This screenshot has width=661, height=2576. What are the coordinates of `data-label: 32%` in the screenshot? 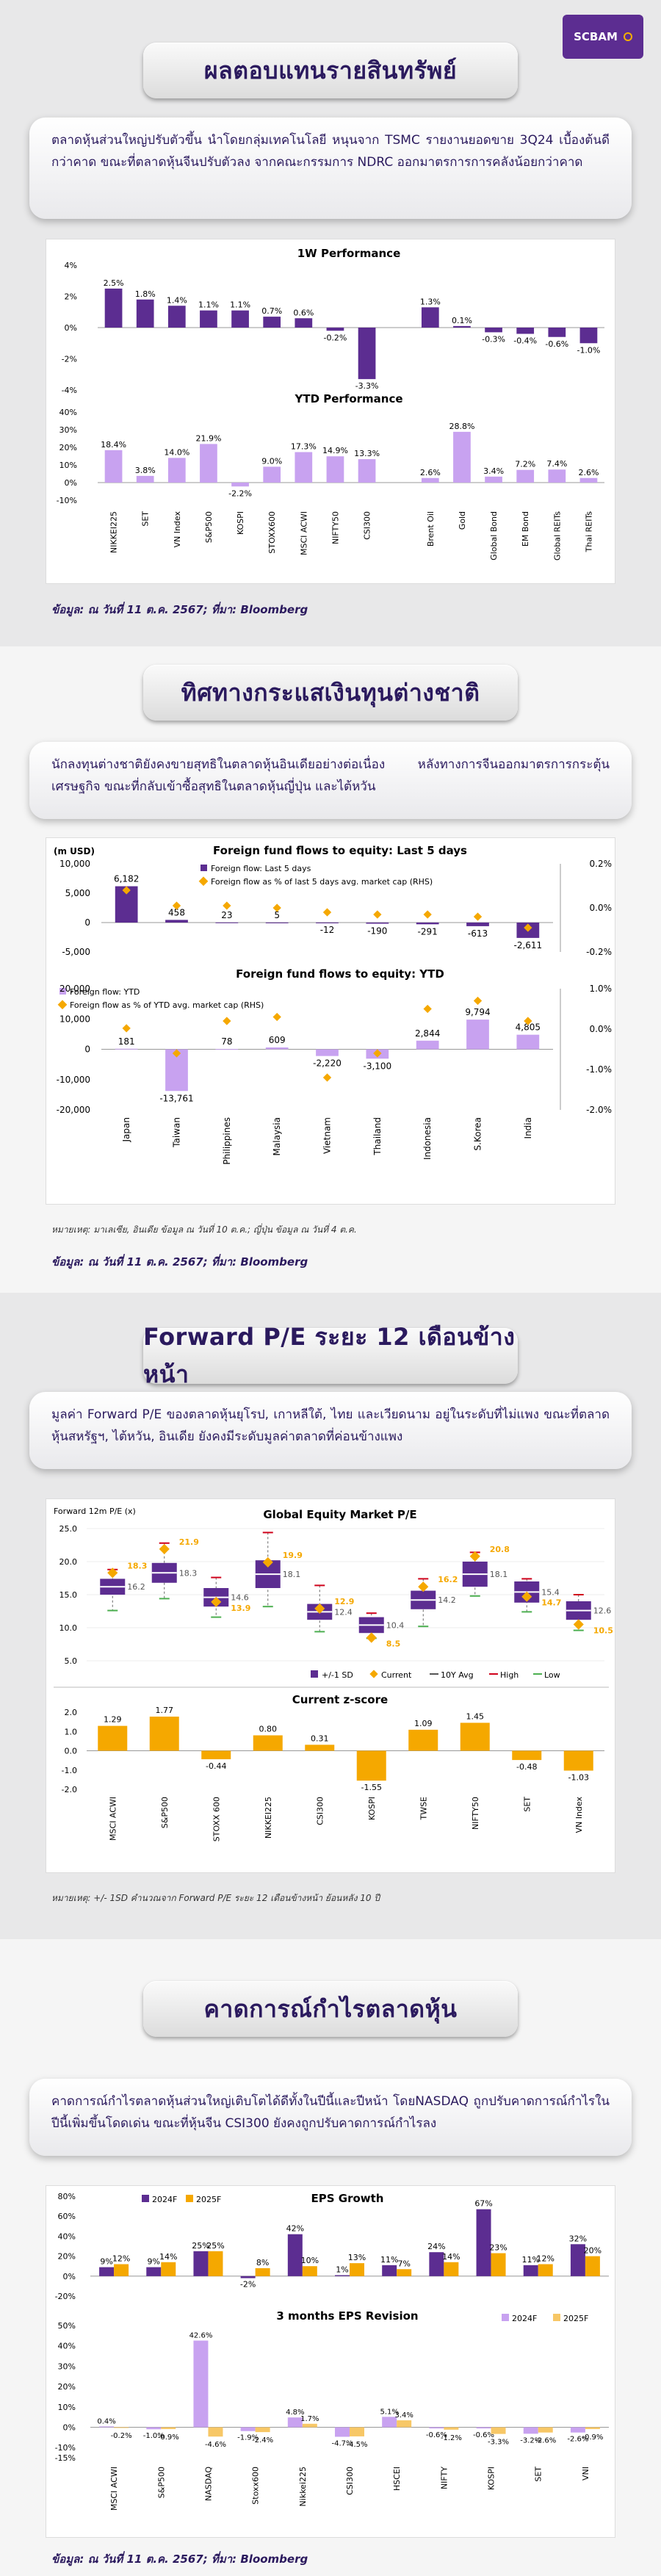 It's located at (578, 2238).